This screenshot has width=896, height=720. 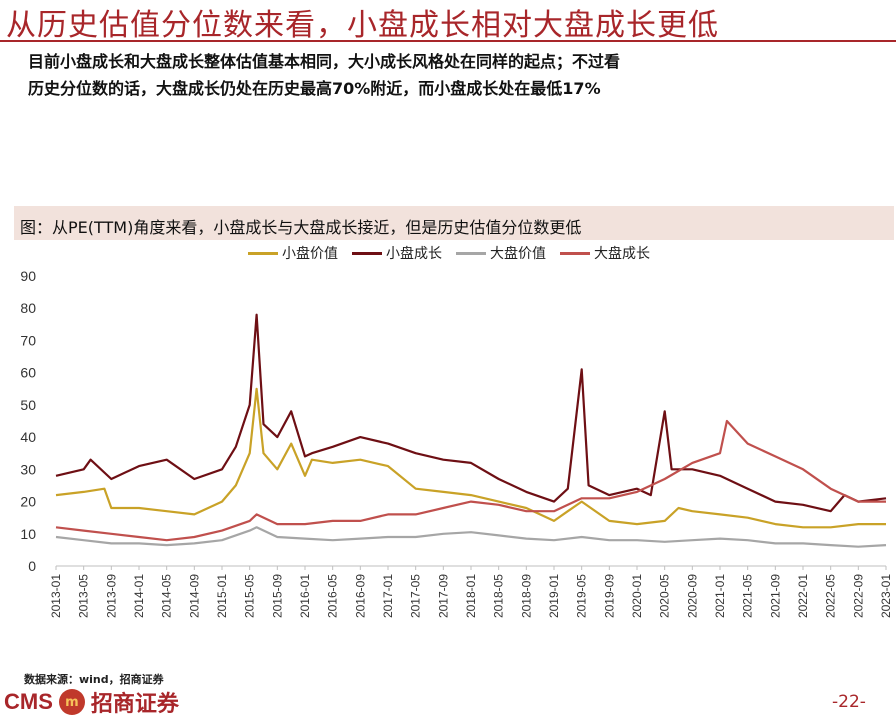 I want to click on legend-item-2: 小盘成长, so click(x=397, y=253).